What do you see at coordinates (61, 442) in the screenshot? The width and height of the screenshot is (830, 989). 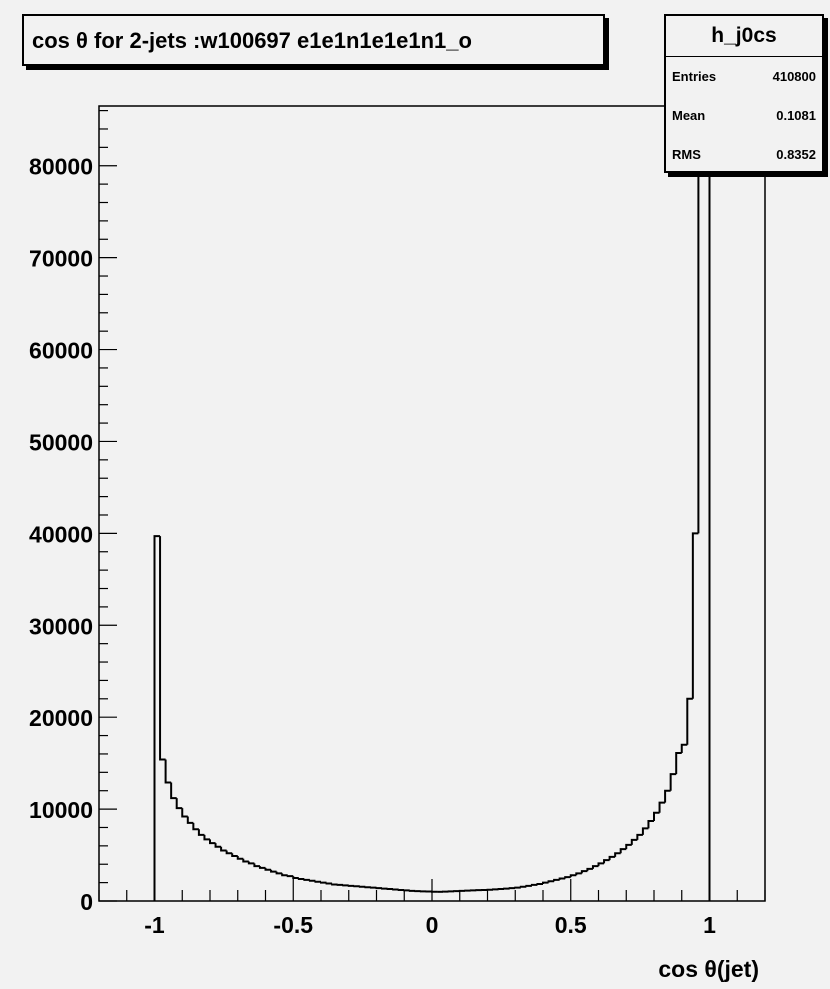 I see `y-tick-label: 50000` at bounding box center [61, 442].